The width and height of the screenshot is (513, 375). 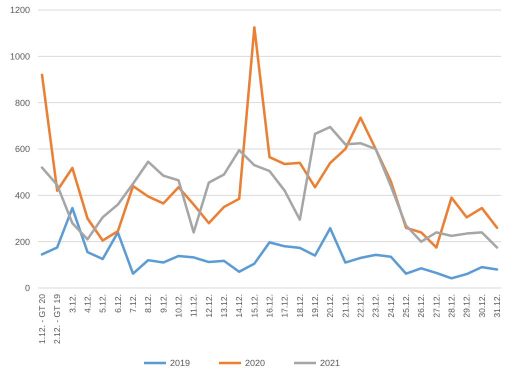 What do you see at coordinates (22, 195) in the screenshot?
I see `y-tick-label: 400` at bounding box center [22, 195].